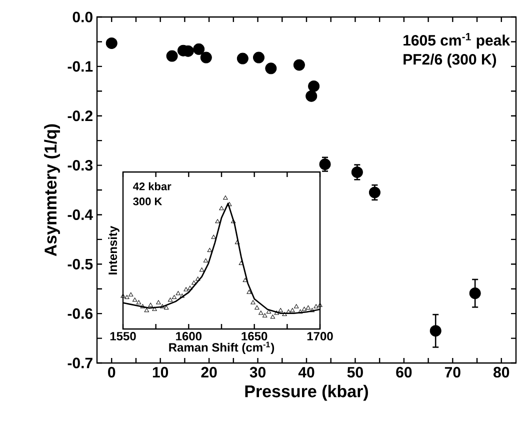  I want to click on x-tick-label: 40, so click(306, 372).